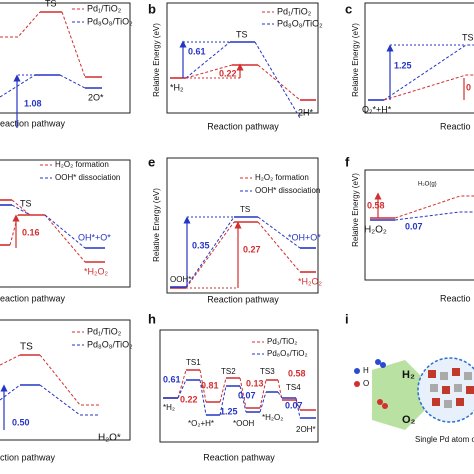  What do you see at coordinates (408, 375) in the screenshot?
I see `label: H₂` at bounding box center [408, 375].